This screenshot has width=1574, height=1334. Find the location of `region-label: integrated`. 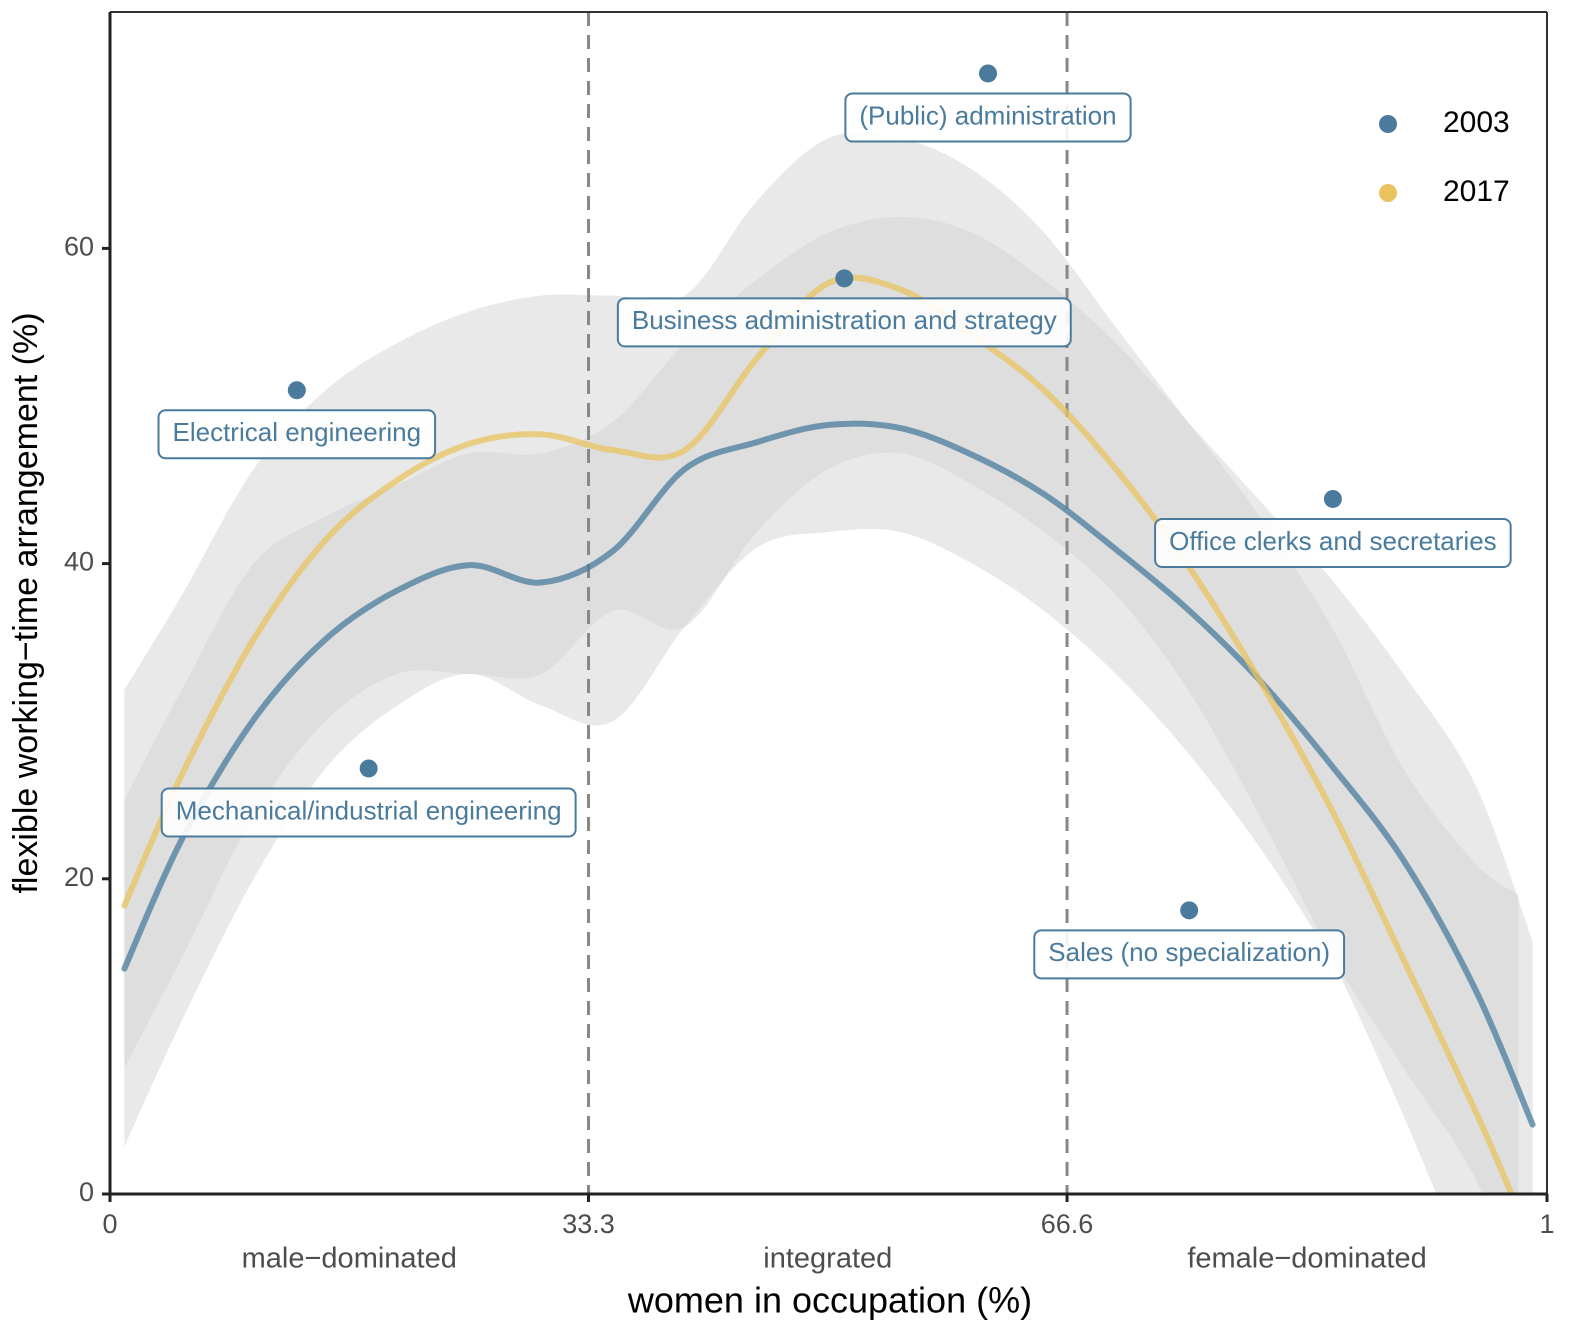

region-label: integrated is located at coordinates (827, 1259).